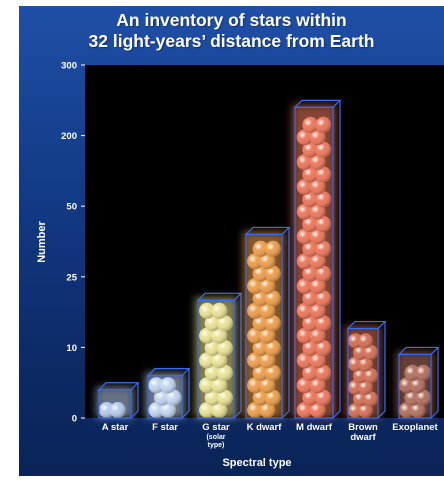 The width and height of the screenshot is (444, 480). I want to click on y-tick-label: 10, so click(71, 348).